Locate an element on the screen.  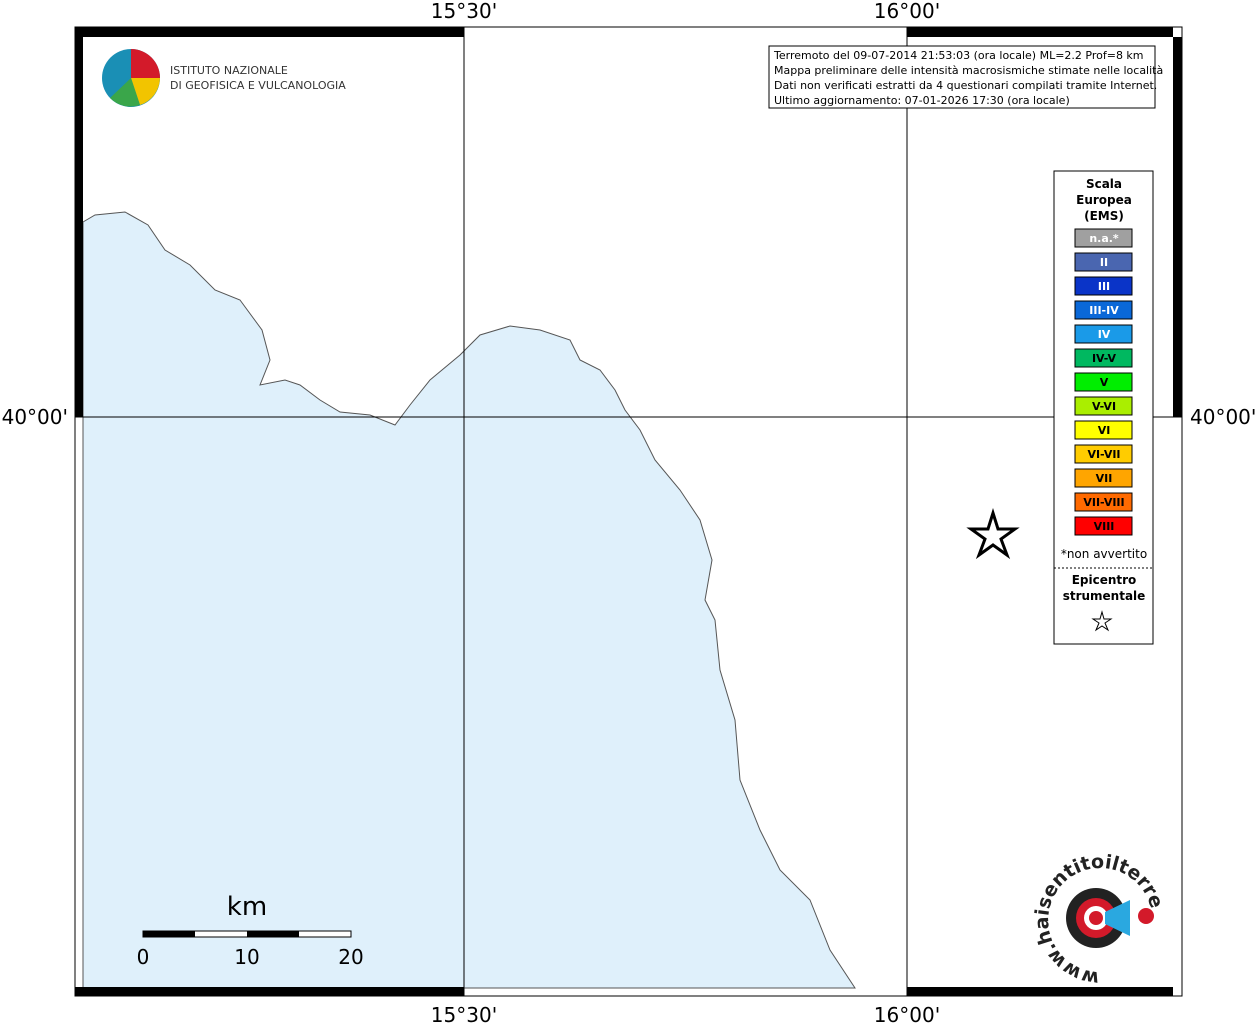
legend-epicenter: strumentale is located at coordinates (1104, 596).